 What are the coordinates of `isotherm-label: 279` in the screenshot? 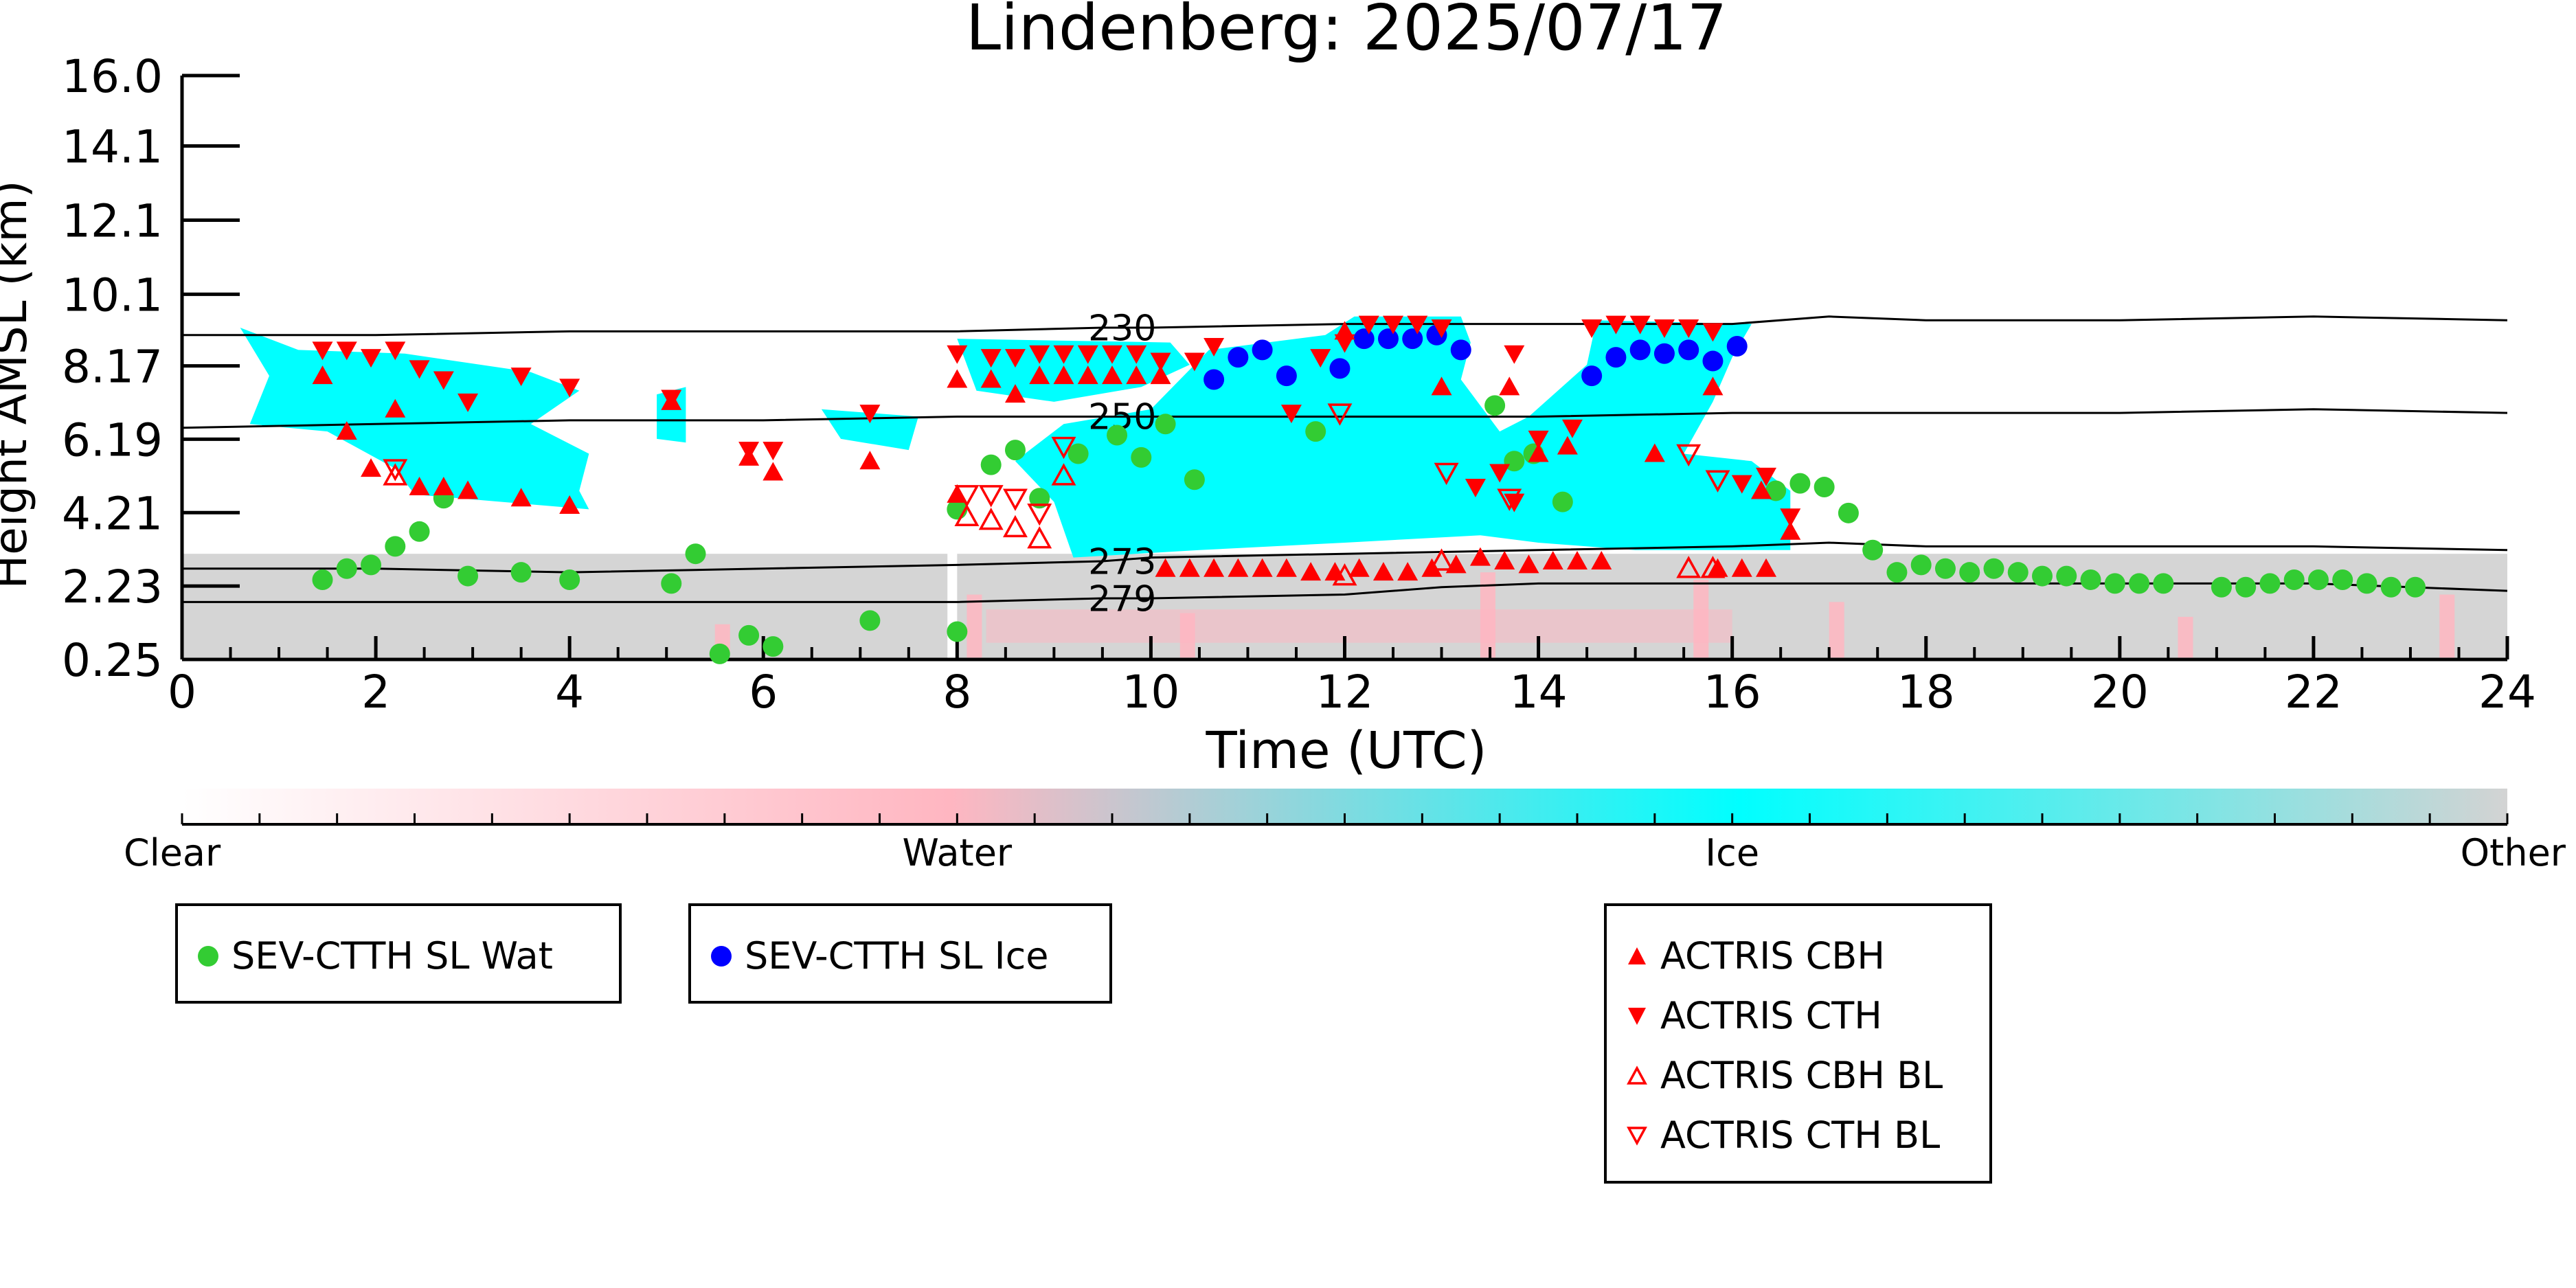 It's located at (1122, 599).